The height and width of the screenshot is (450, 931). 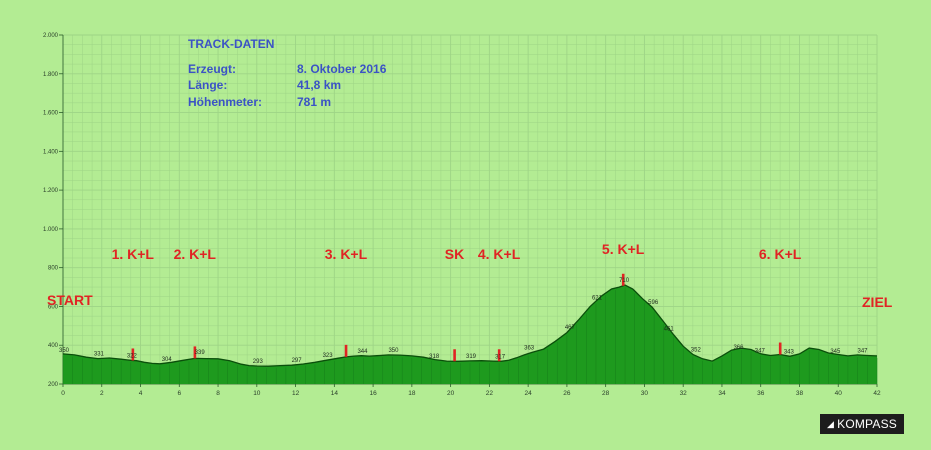 I want to click on x-tick-label: 42, so click(x=877, y=393).